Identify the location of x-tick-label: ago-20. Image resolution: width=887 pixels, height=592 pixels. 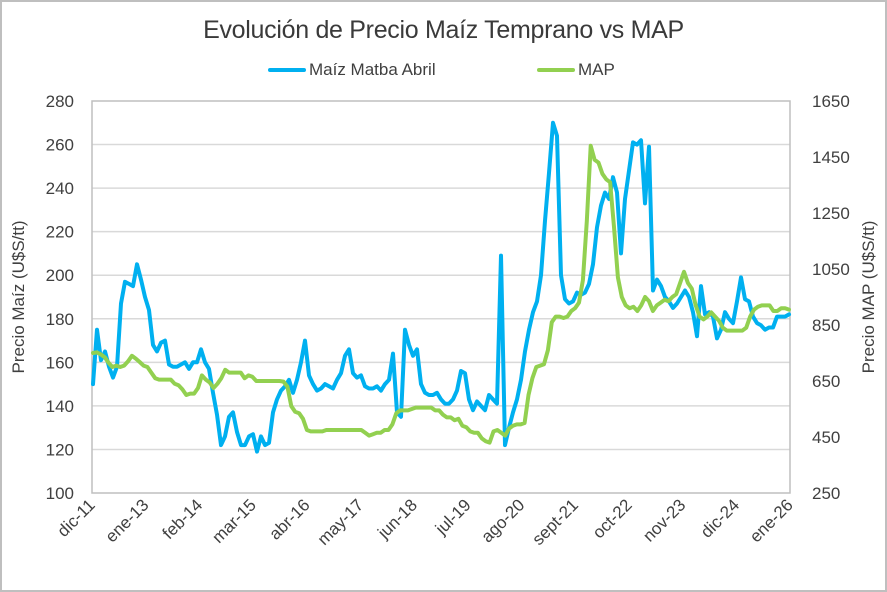
(502, 520).